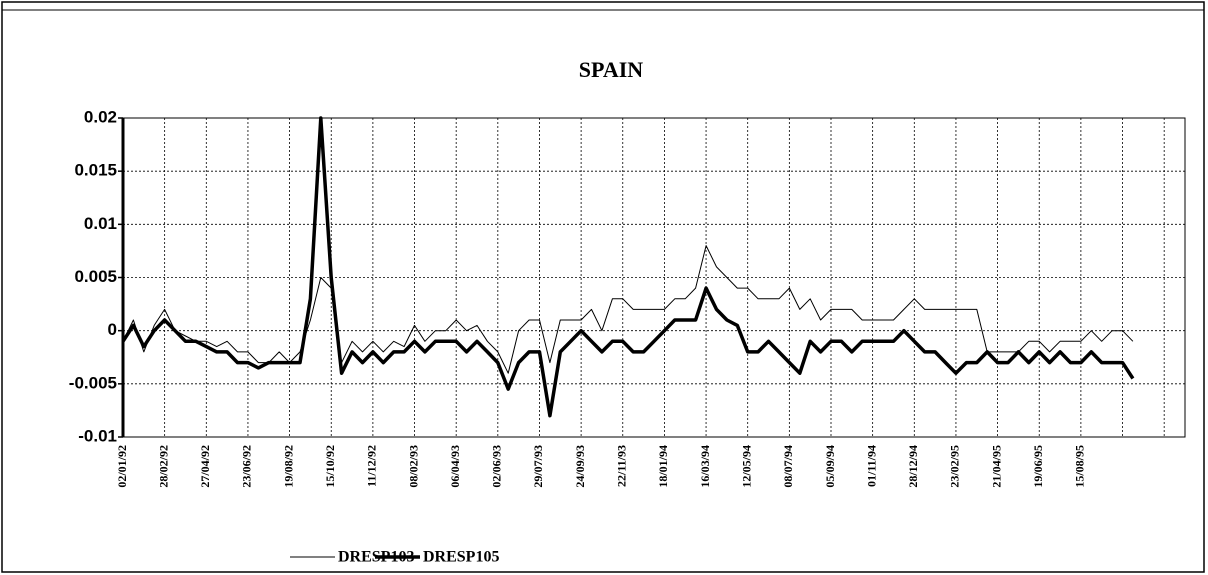  I want to click on x-tick-label: 23/06/92, so click(247, 466).